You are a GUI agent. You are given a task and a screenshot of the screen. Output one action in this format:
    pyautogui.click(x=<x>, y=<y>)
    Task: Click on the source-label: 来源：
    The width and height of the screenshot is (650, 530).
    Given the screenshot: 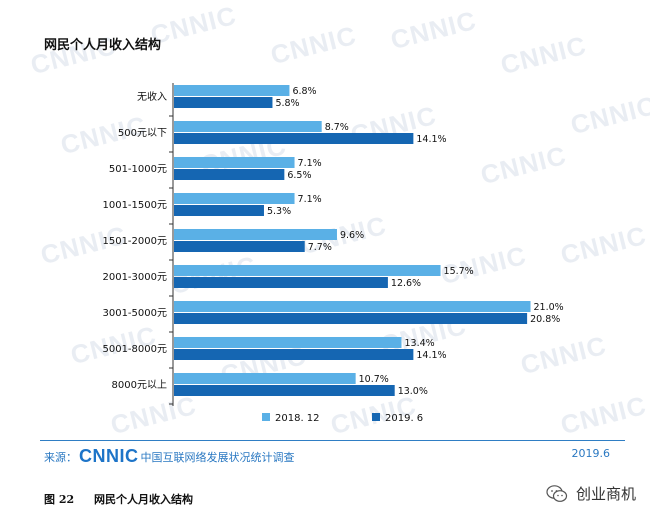 What is the action you would take?
    pyautogui.click(x=60, y=457)
    